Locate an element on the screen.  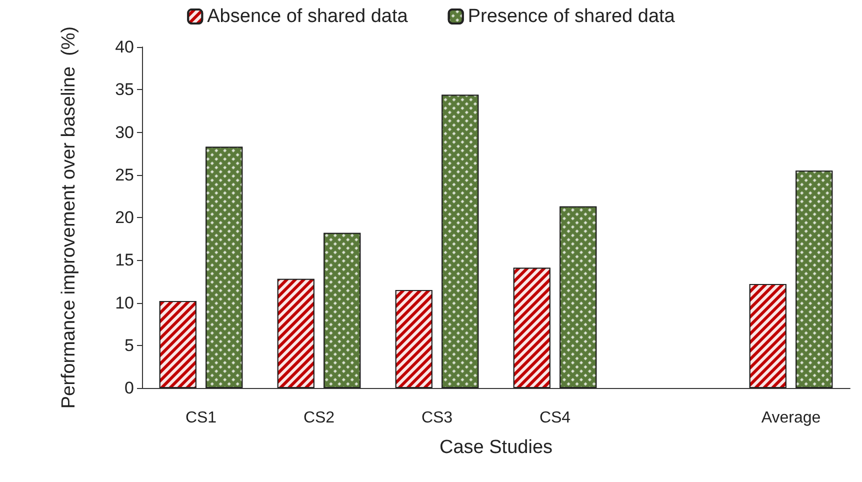
y-tick-label: 30 is located at coordinates (124, 132).